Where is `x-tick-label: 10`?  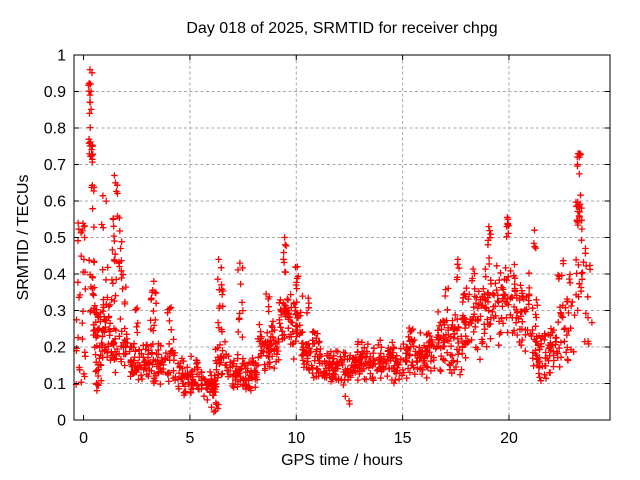
x-tick-label: 10 is located at coordinates (296, 438).